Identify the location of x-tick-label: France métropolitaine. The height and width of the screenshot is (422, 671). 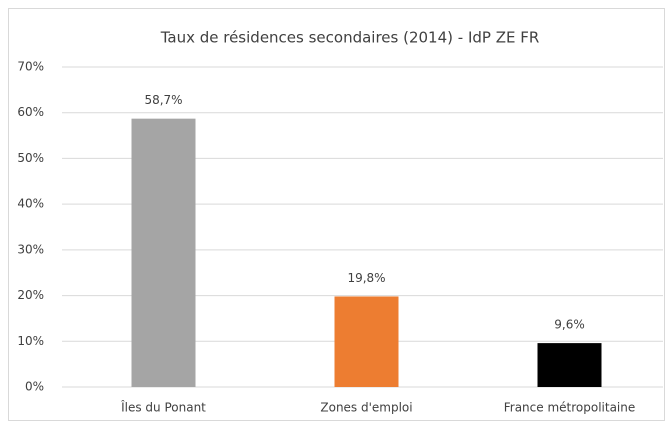
(570, 408).